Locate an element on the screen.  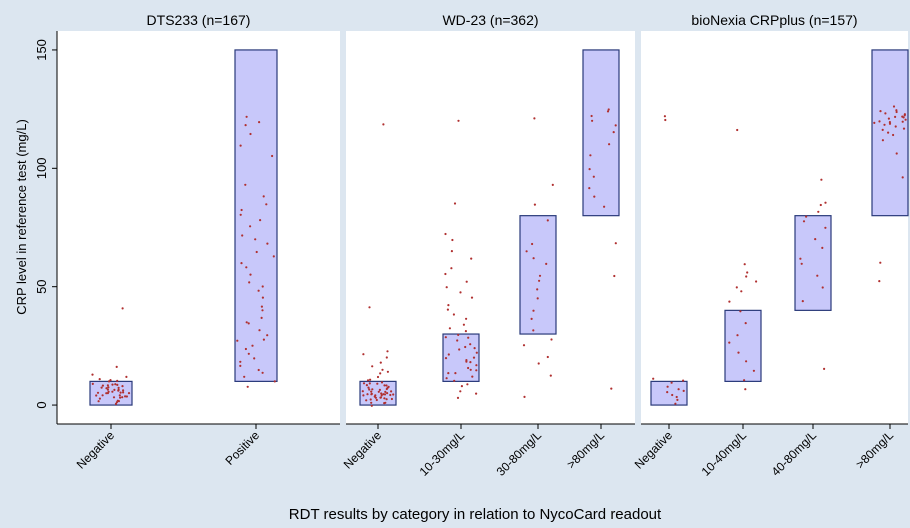
panel-title: WD-23 (n=362) is located at coordinates (490, 20).